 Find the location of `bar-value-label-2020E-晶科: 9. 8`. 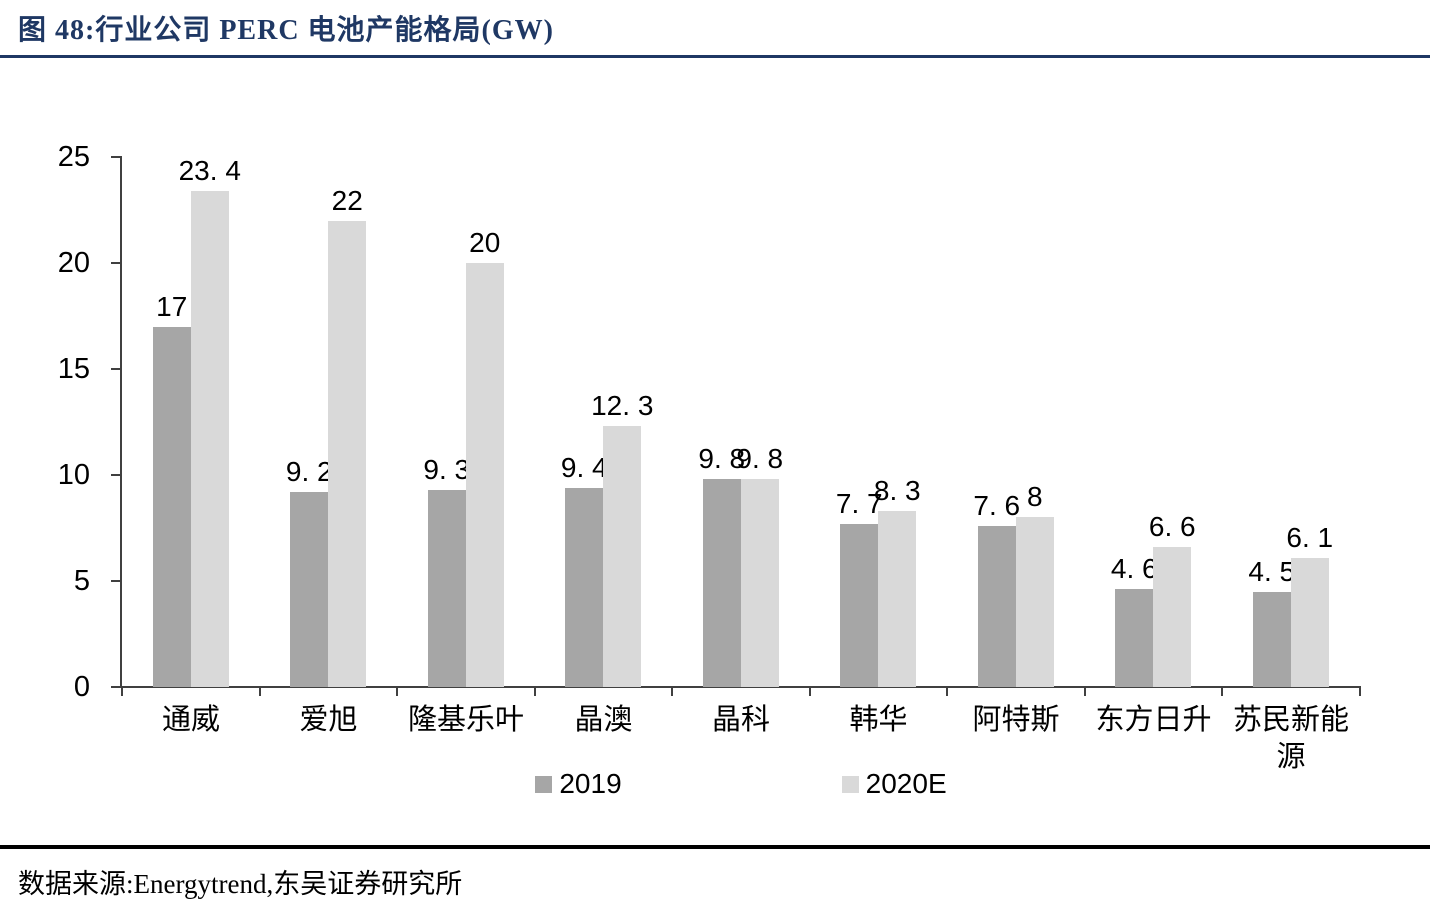

bar-value-label-2020E-晶科: 9. 8 is located at coordinates (760, 459).